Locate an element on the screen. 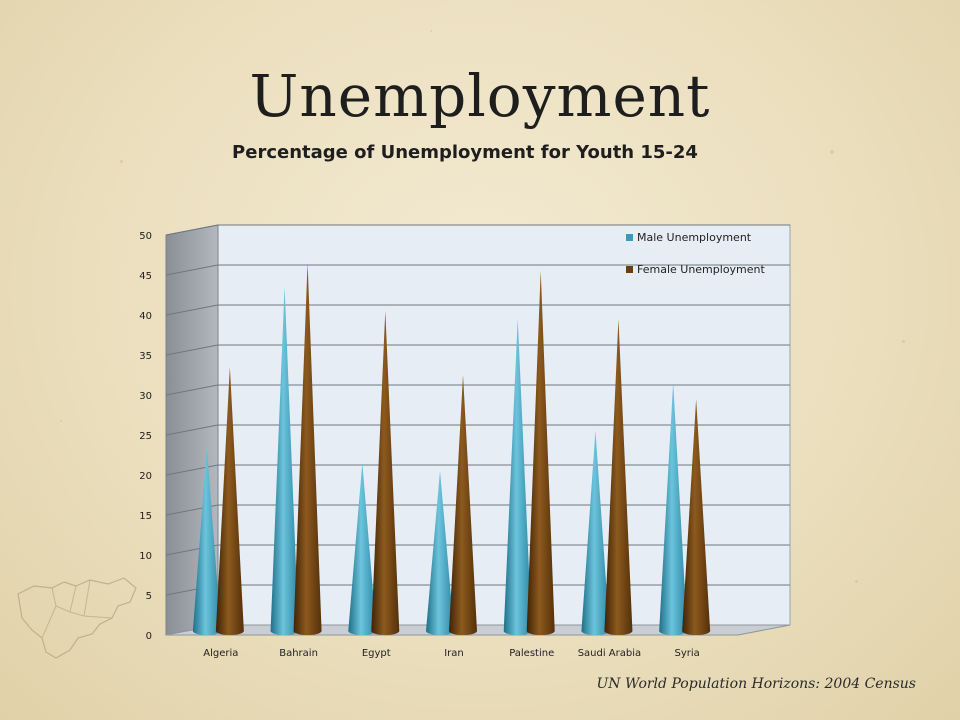 Image resolution: width=960 pixels, height=720 pixels. y-tick-label: 45 is located at coordinates (145, 276).